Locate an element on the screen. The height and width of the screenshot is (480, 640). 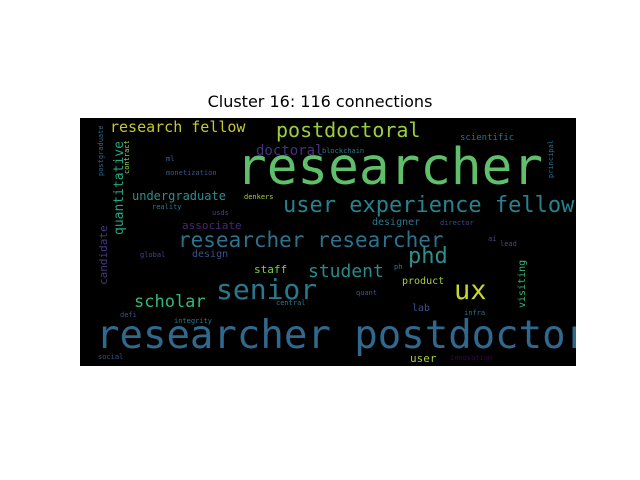
word-associate: associate is located at coordinates (212, 225).